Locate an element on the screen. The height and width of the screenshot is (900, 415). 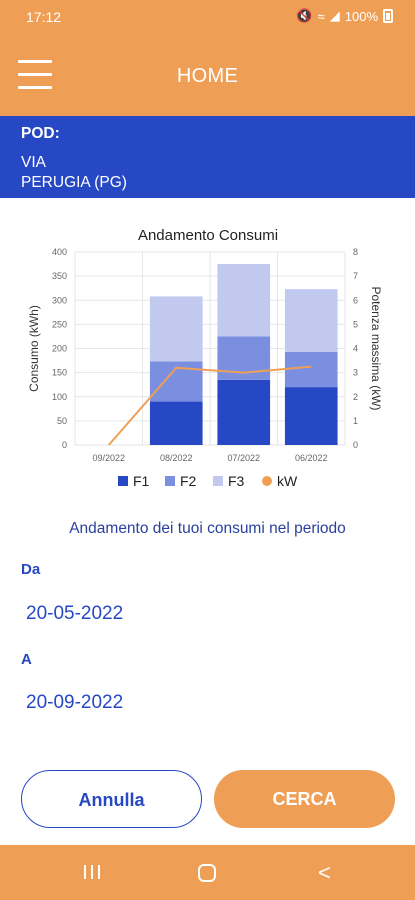
y-tick-label: 50 is located at coordinates (62, 421).